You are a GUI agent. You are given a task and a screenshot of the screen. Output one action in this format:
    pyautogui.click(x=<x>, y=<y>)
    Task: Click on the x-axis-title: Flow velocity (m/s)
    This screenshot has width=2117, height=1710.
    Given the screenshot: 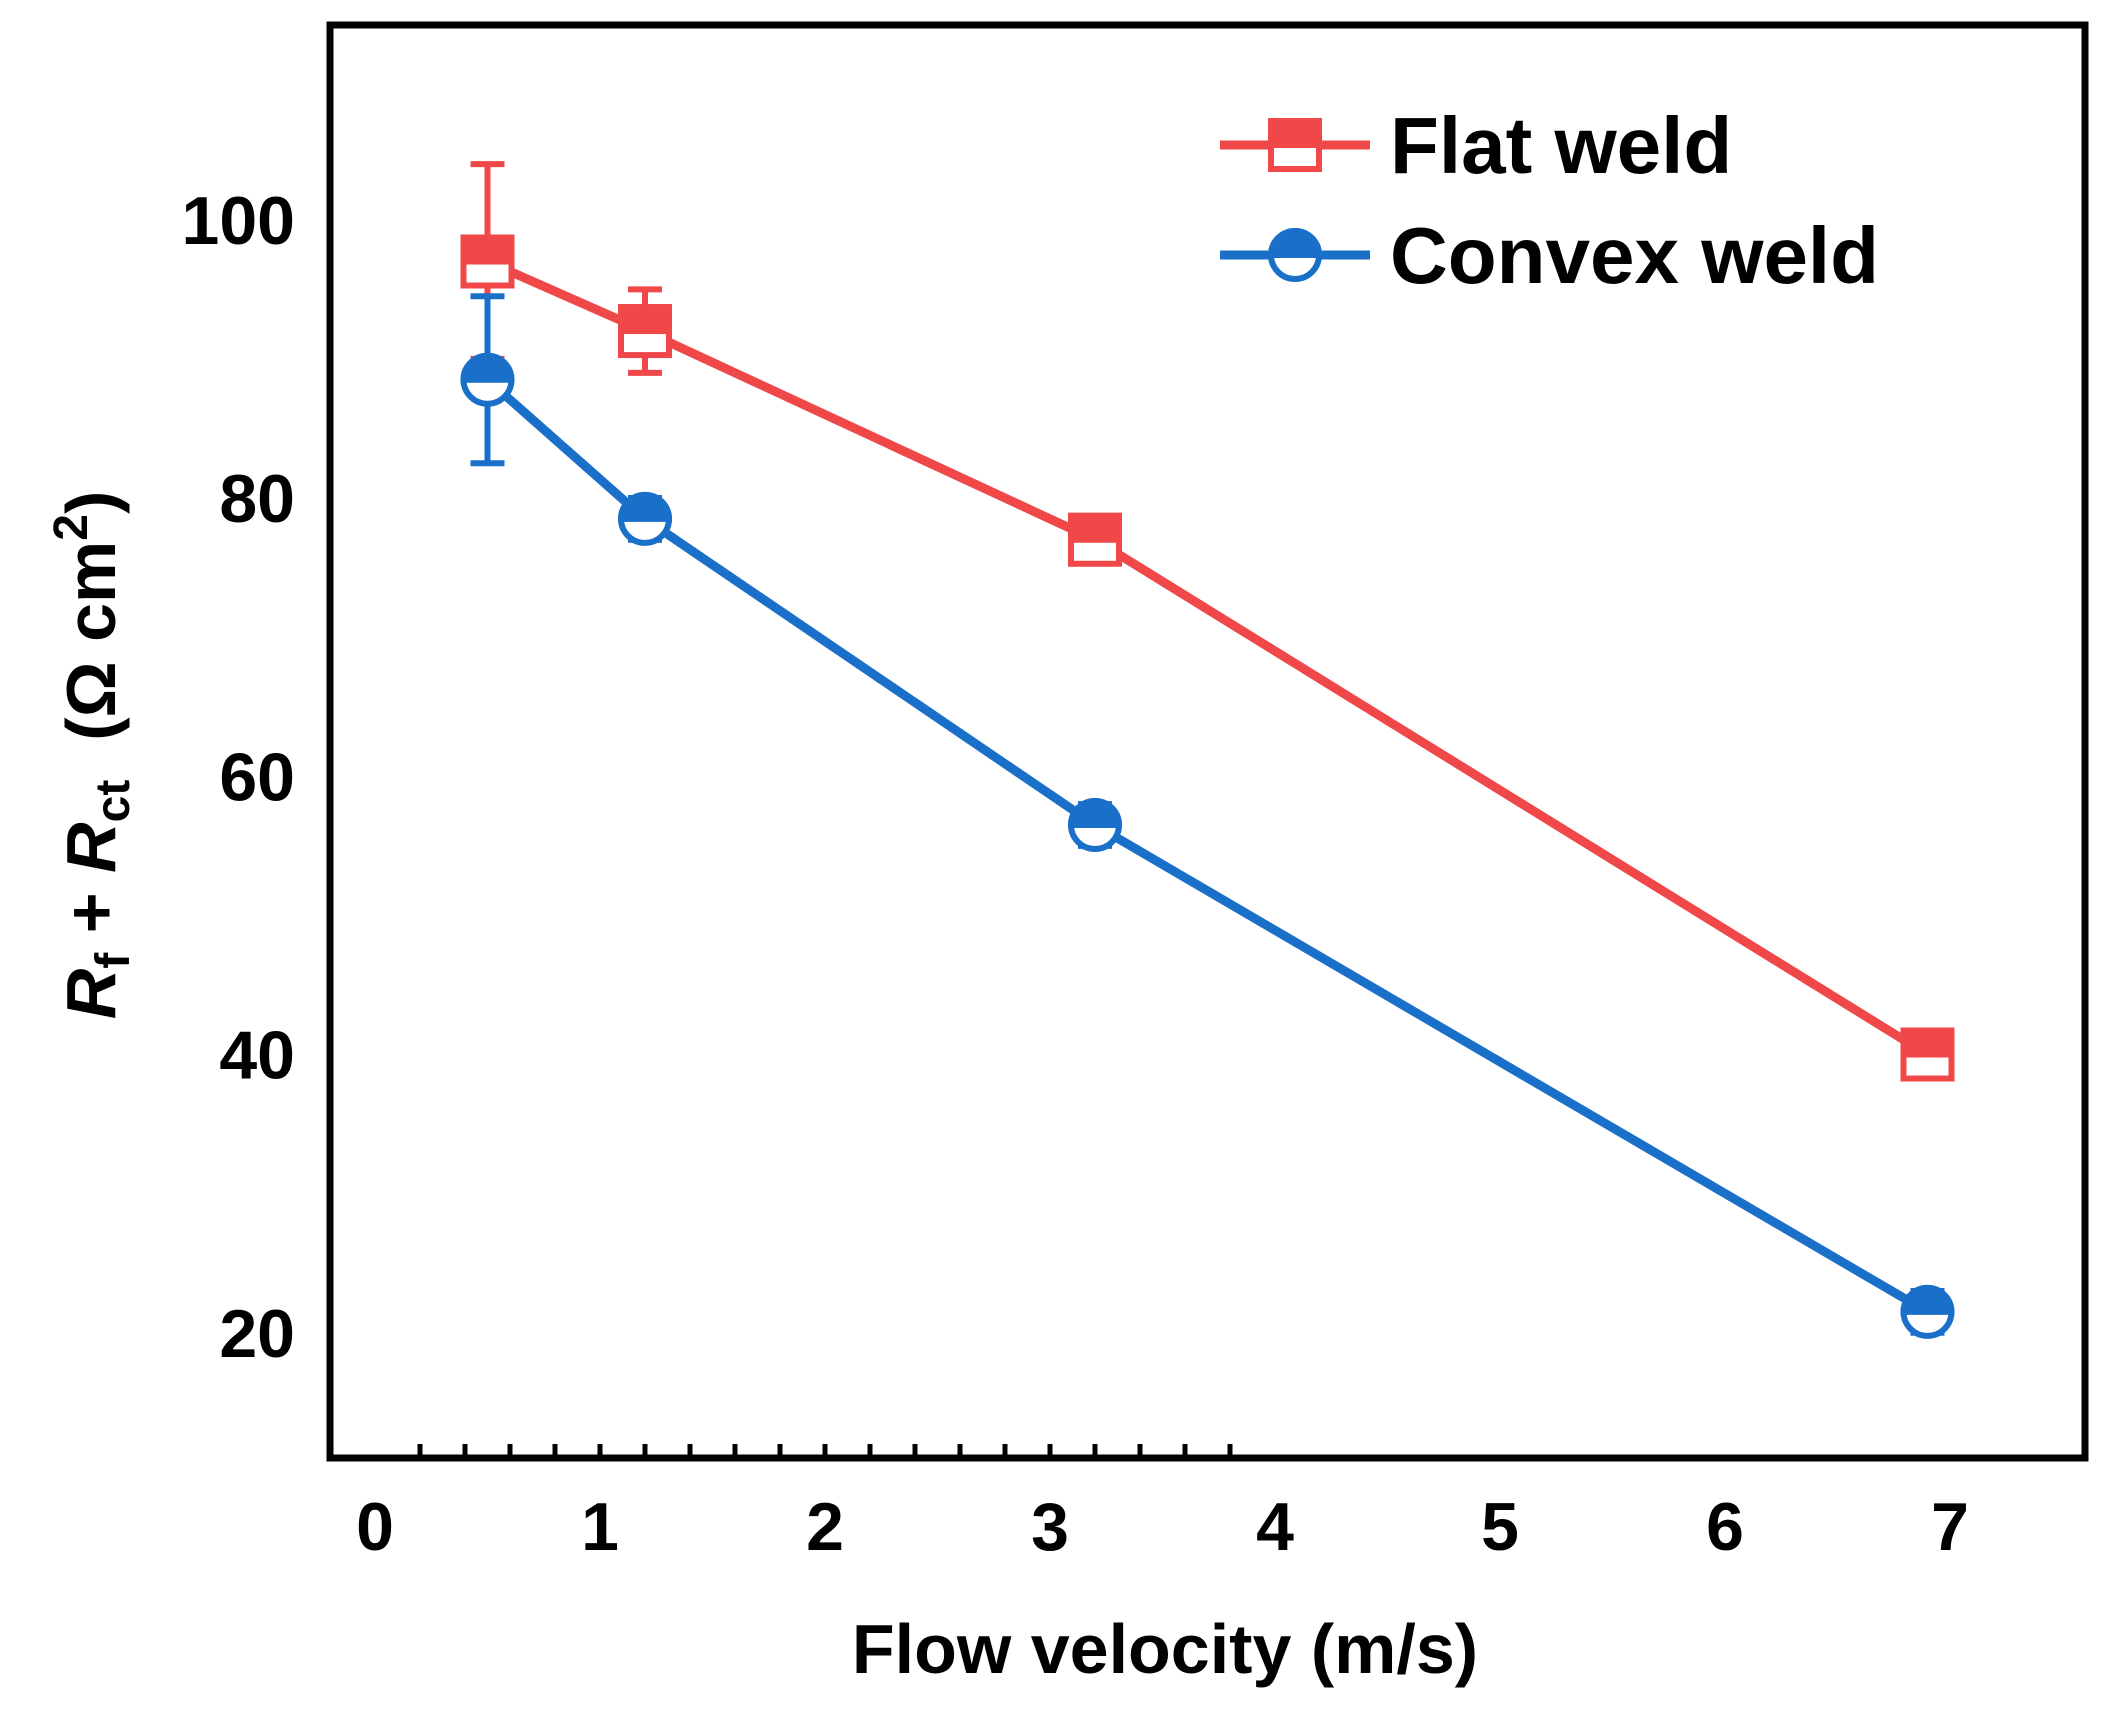 What is the action you would take?
    pyautogui.click(x=1165, y=1649)
    